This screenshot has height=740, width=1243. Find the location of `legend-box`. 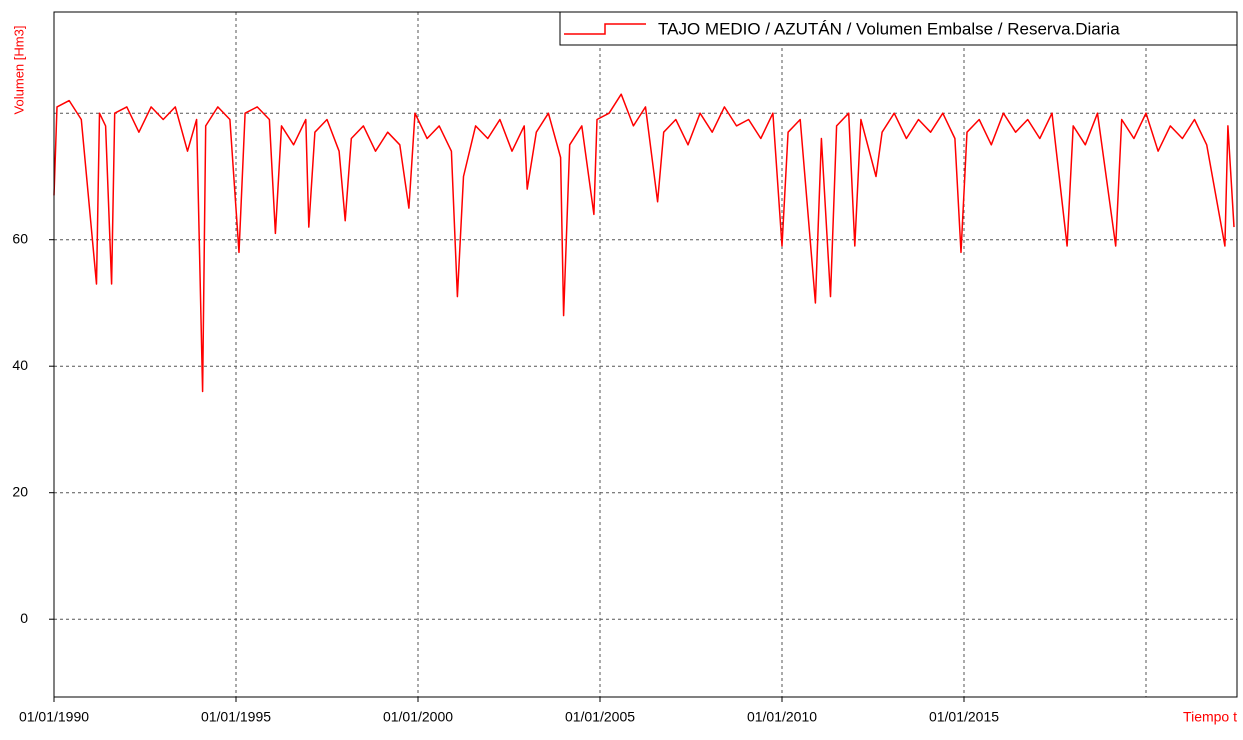

legend-box is located at coordinates (898, 28).